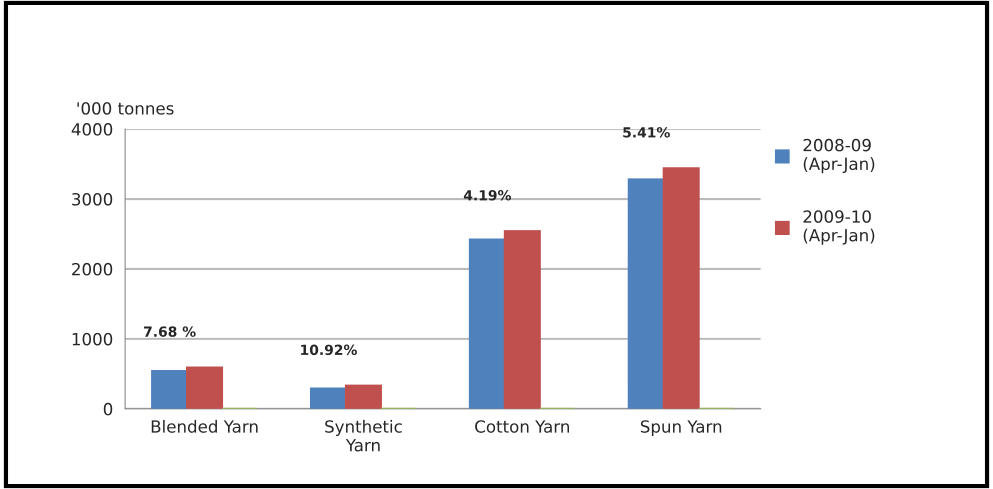 The height and width of the screenshot is (489, 993). What do you see at coordinates (522, 426) in the screenshot?
I see `x-tick-label: Cotton Yarn` at bounding box center [522, 426].